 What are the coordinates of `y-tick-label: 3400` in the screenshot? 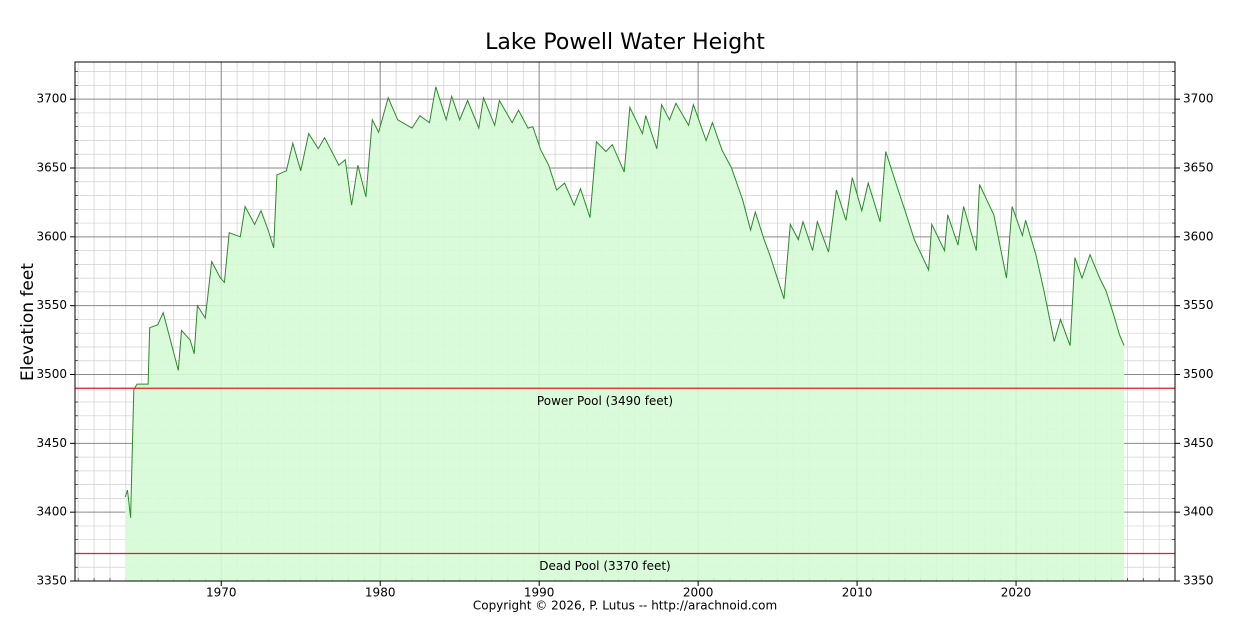 It's located at (51, 512).